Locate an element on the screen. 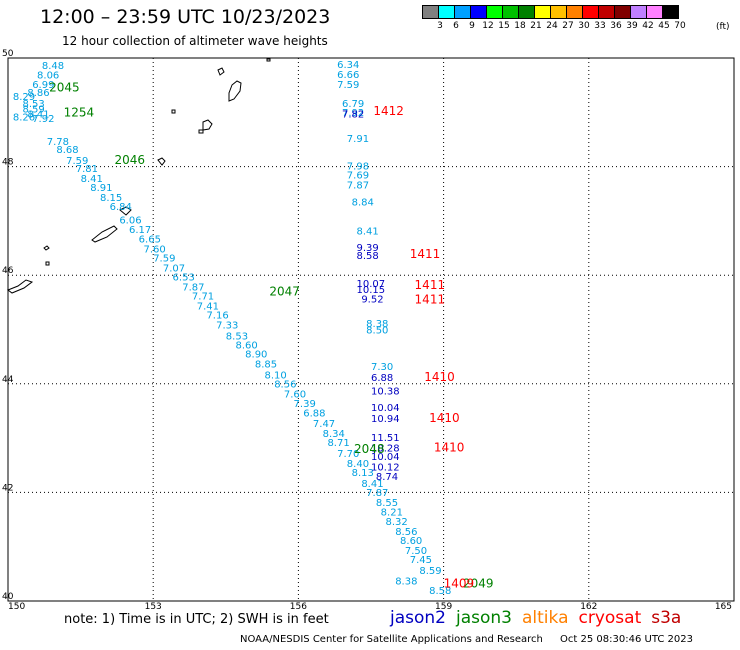  legend-label: 45 is located at coordinates (664, 26).